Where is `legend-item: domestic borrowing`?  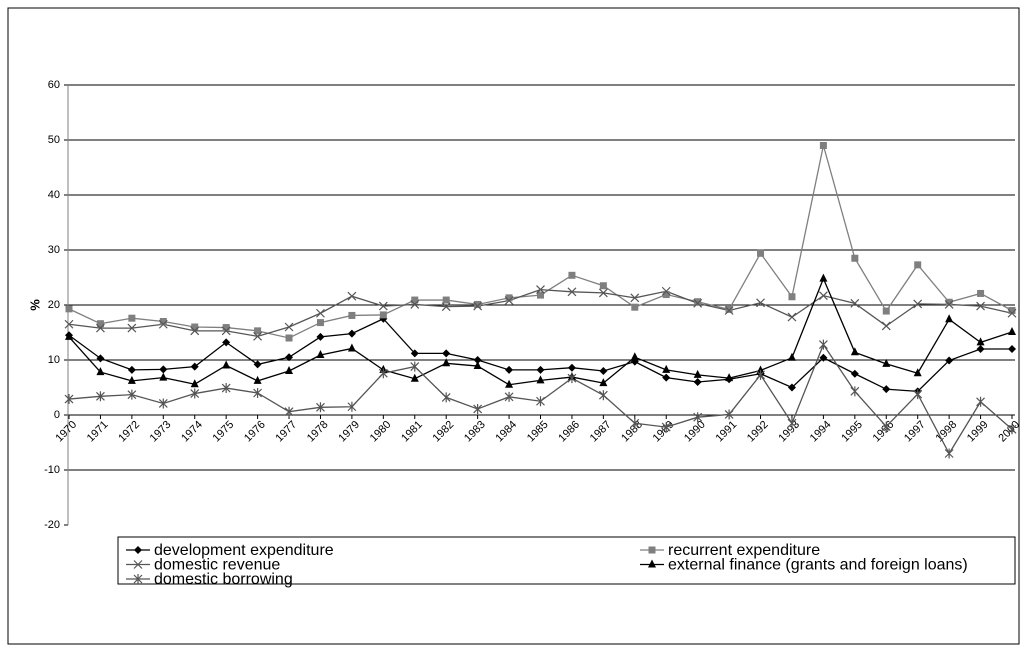
legend-item: domestic borrowing is located at coordinates (209, 579).